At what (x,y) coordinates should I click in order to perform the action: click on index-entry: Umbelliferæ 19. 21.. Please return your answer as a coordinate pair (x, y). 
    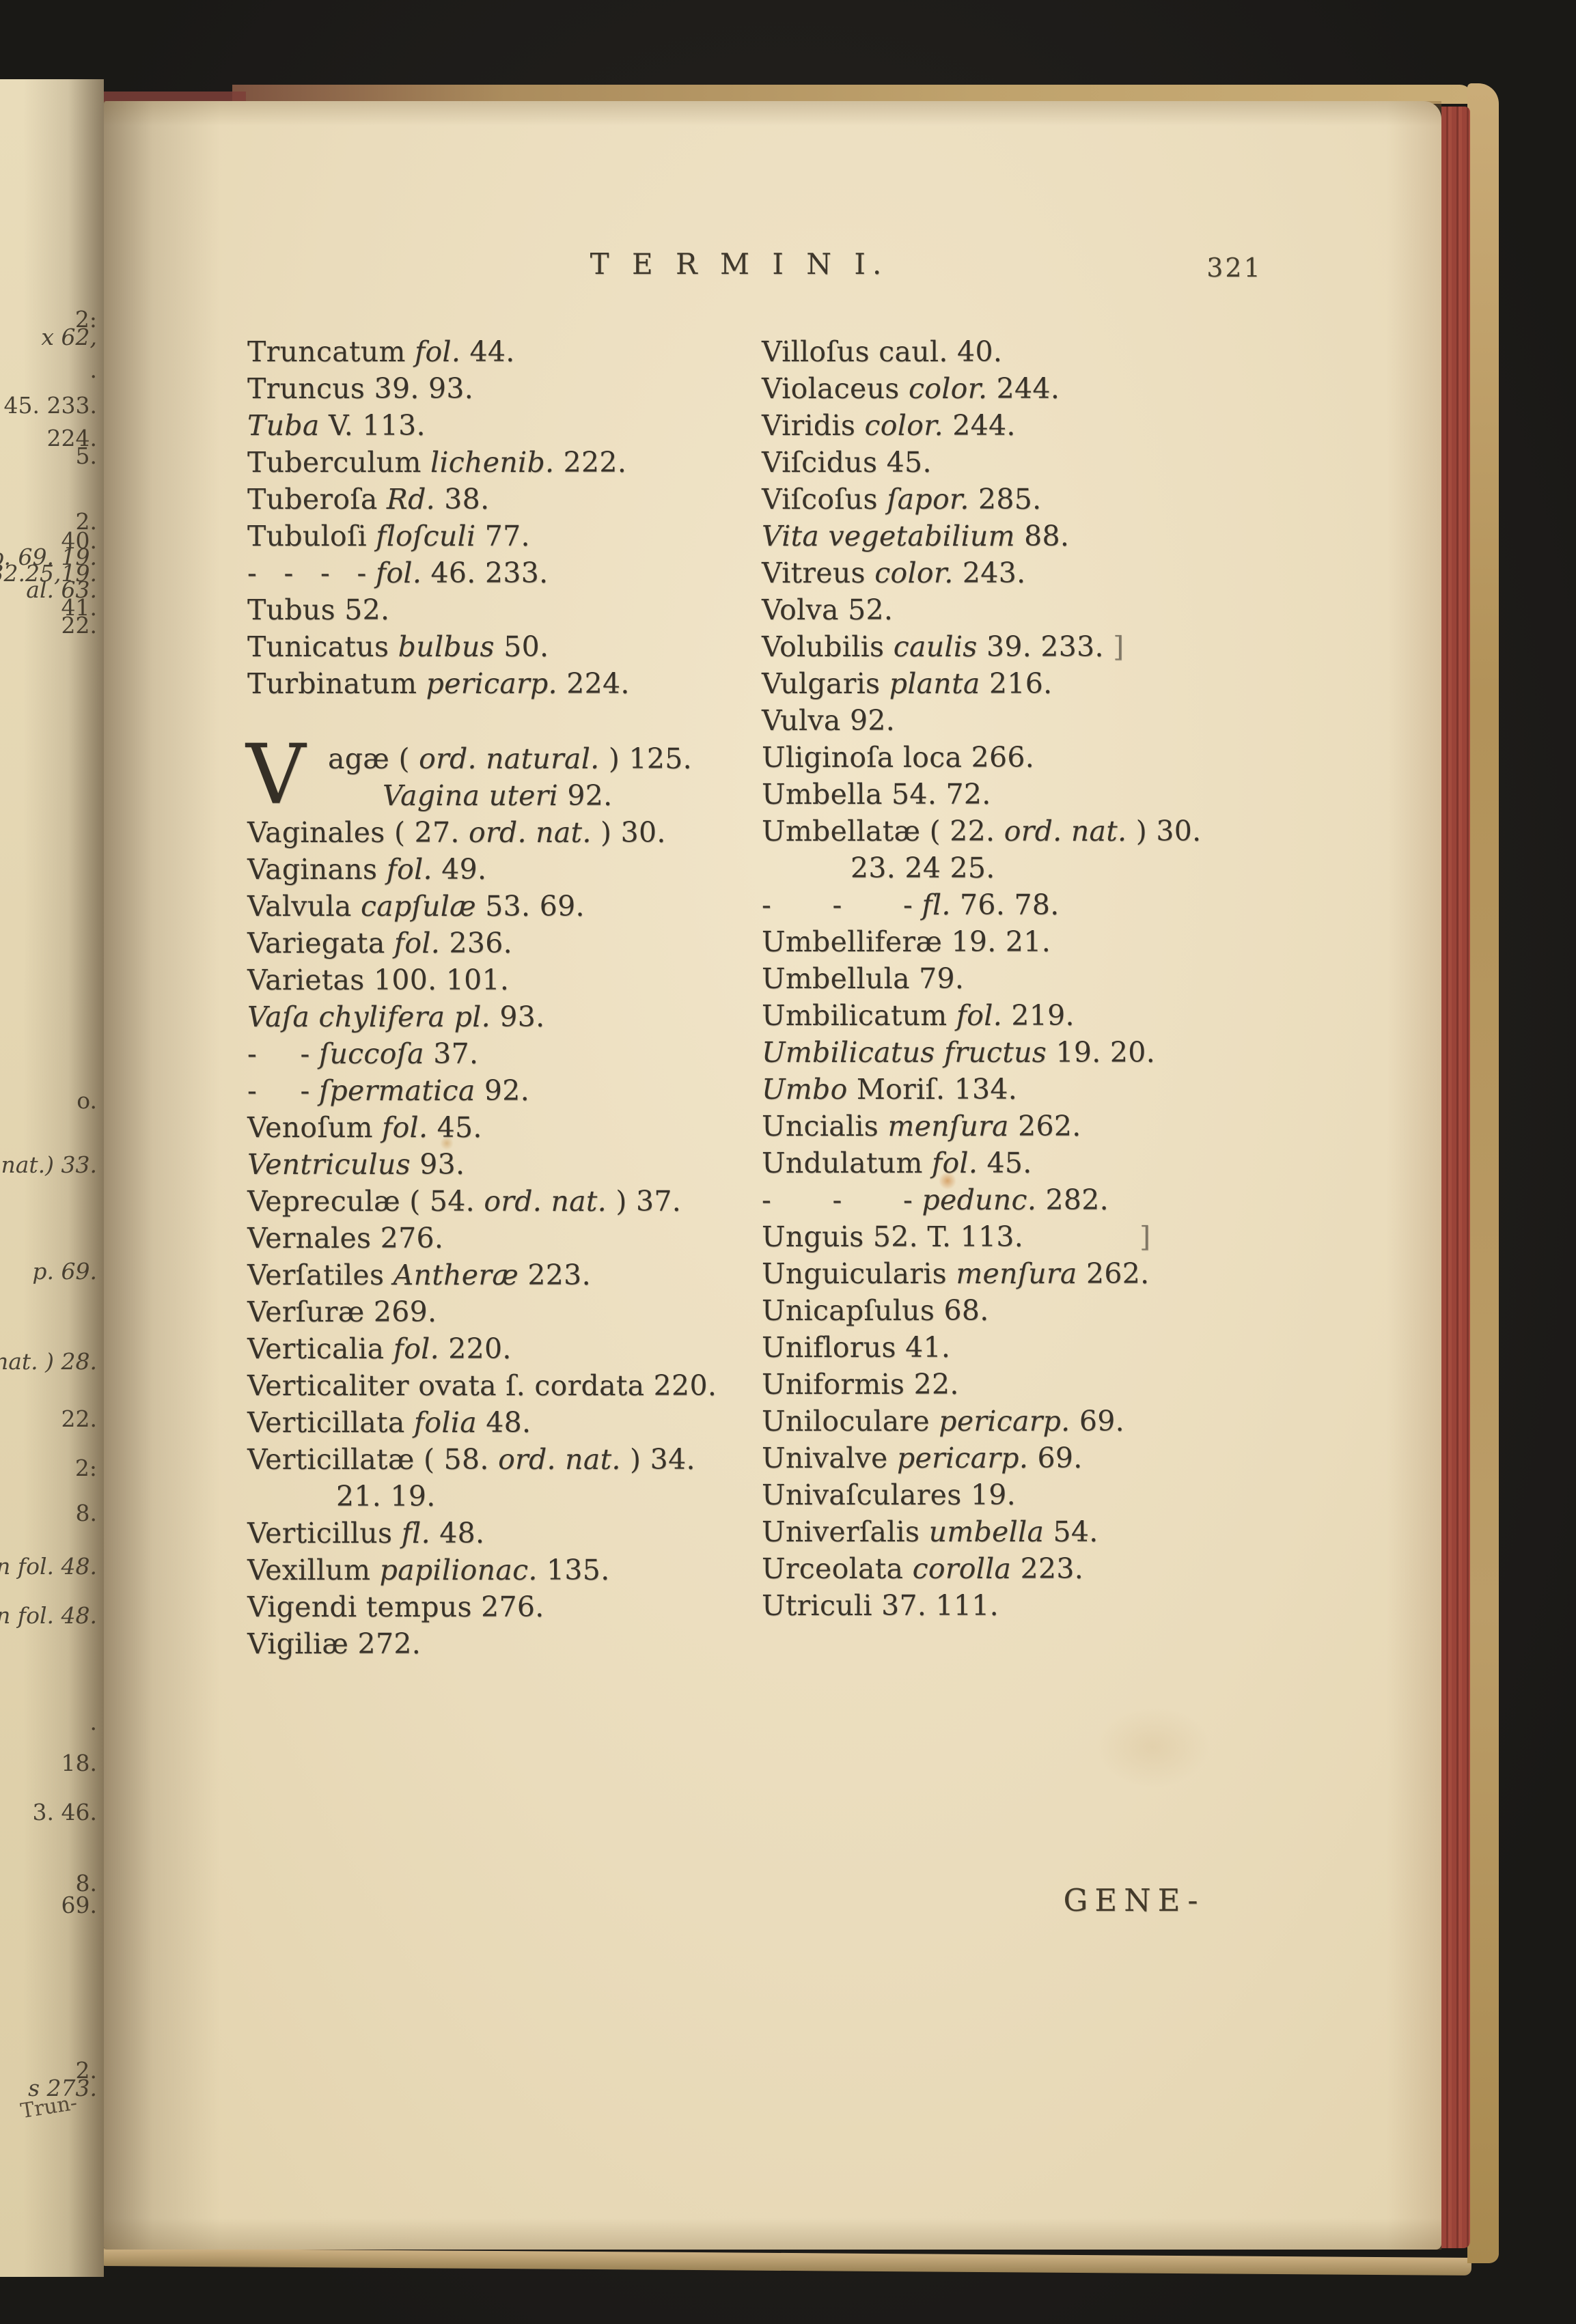
    Looking at the image, I should click on (1049, 942).